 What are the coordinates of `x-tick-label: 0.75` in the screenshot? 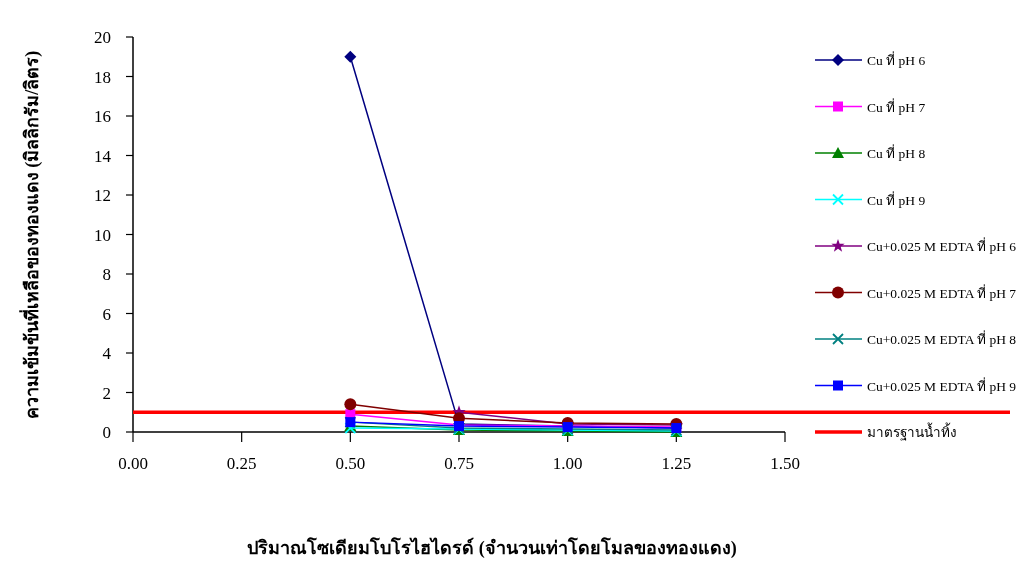 It's located at (459, 463).